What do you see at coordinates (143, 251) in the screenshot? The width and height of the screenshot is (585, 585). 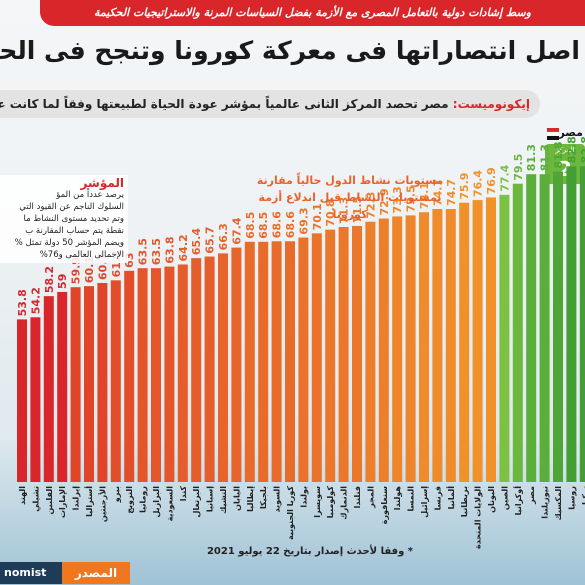 I see `value-label: 63.5` at bounding box center [143, 251].